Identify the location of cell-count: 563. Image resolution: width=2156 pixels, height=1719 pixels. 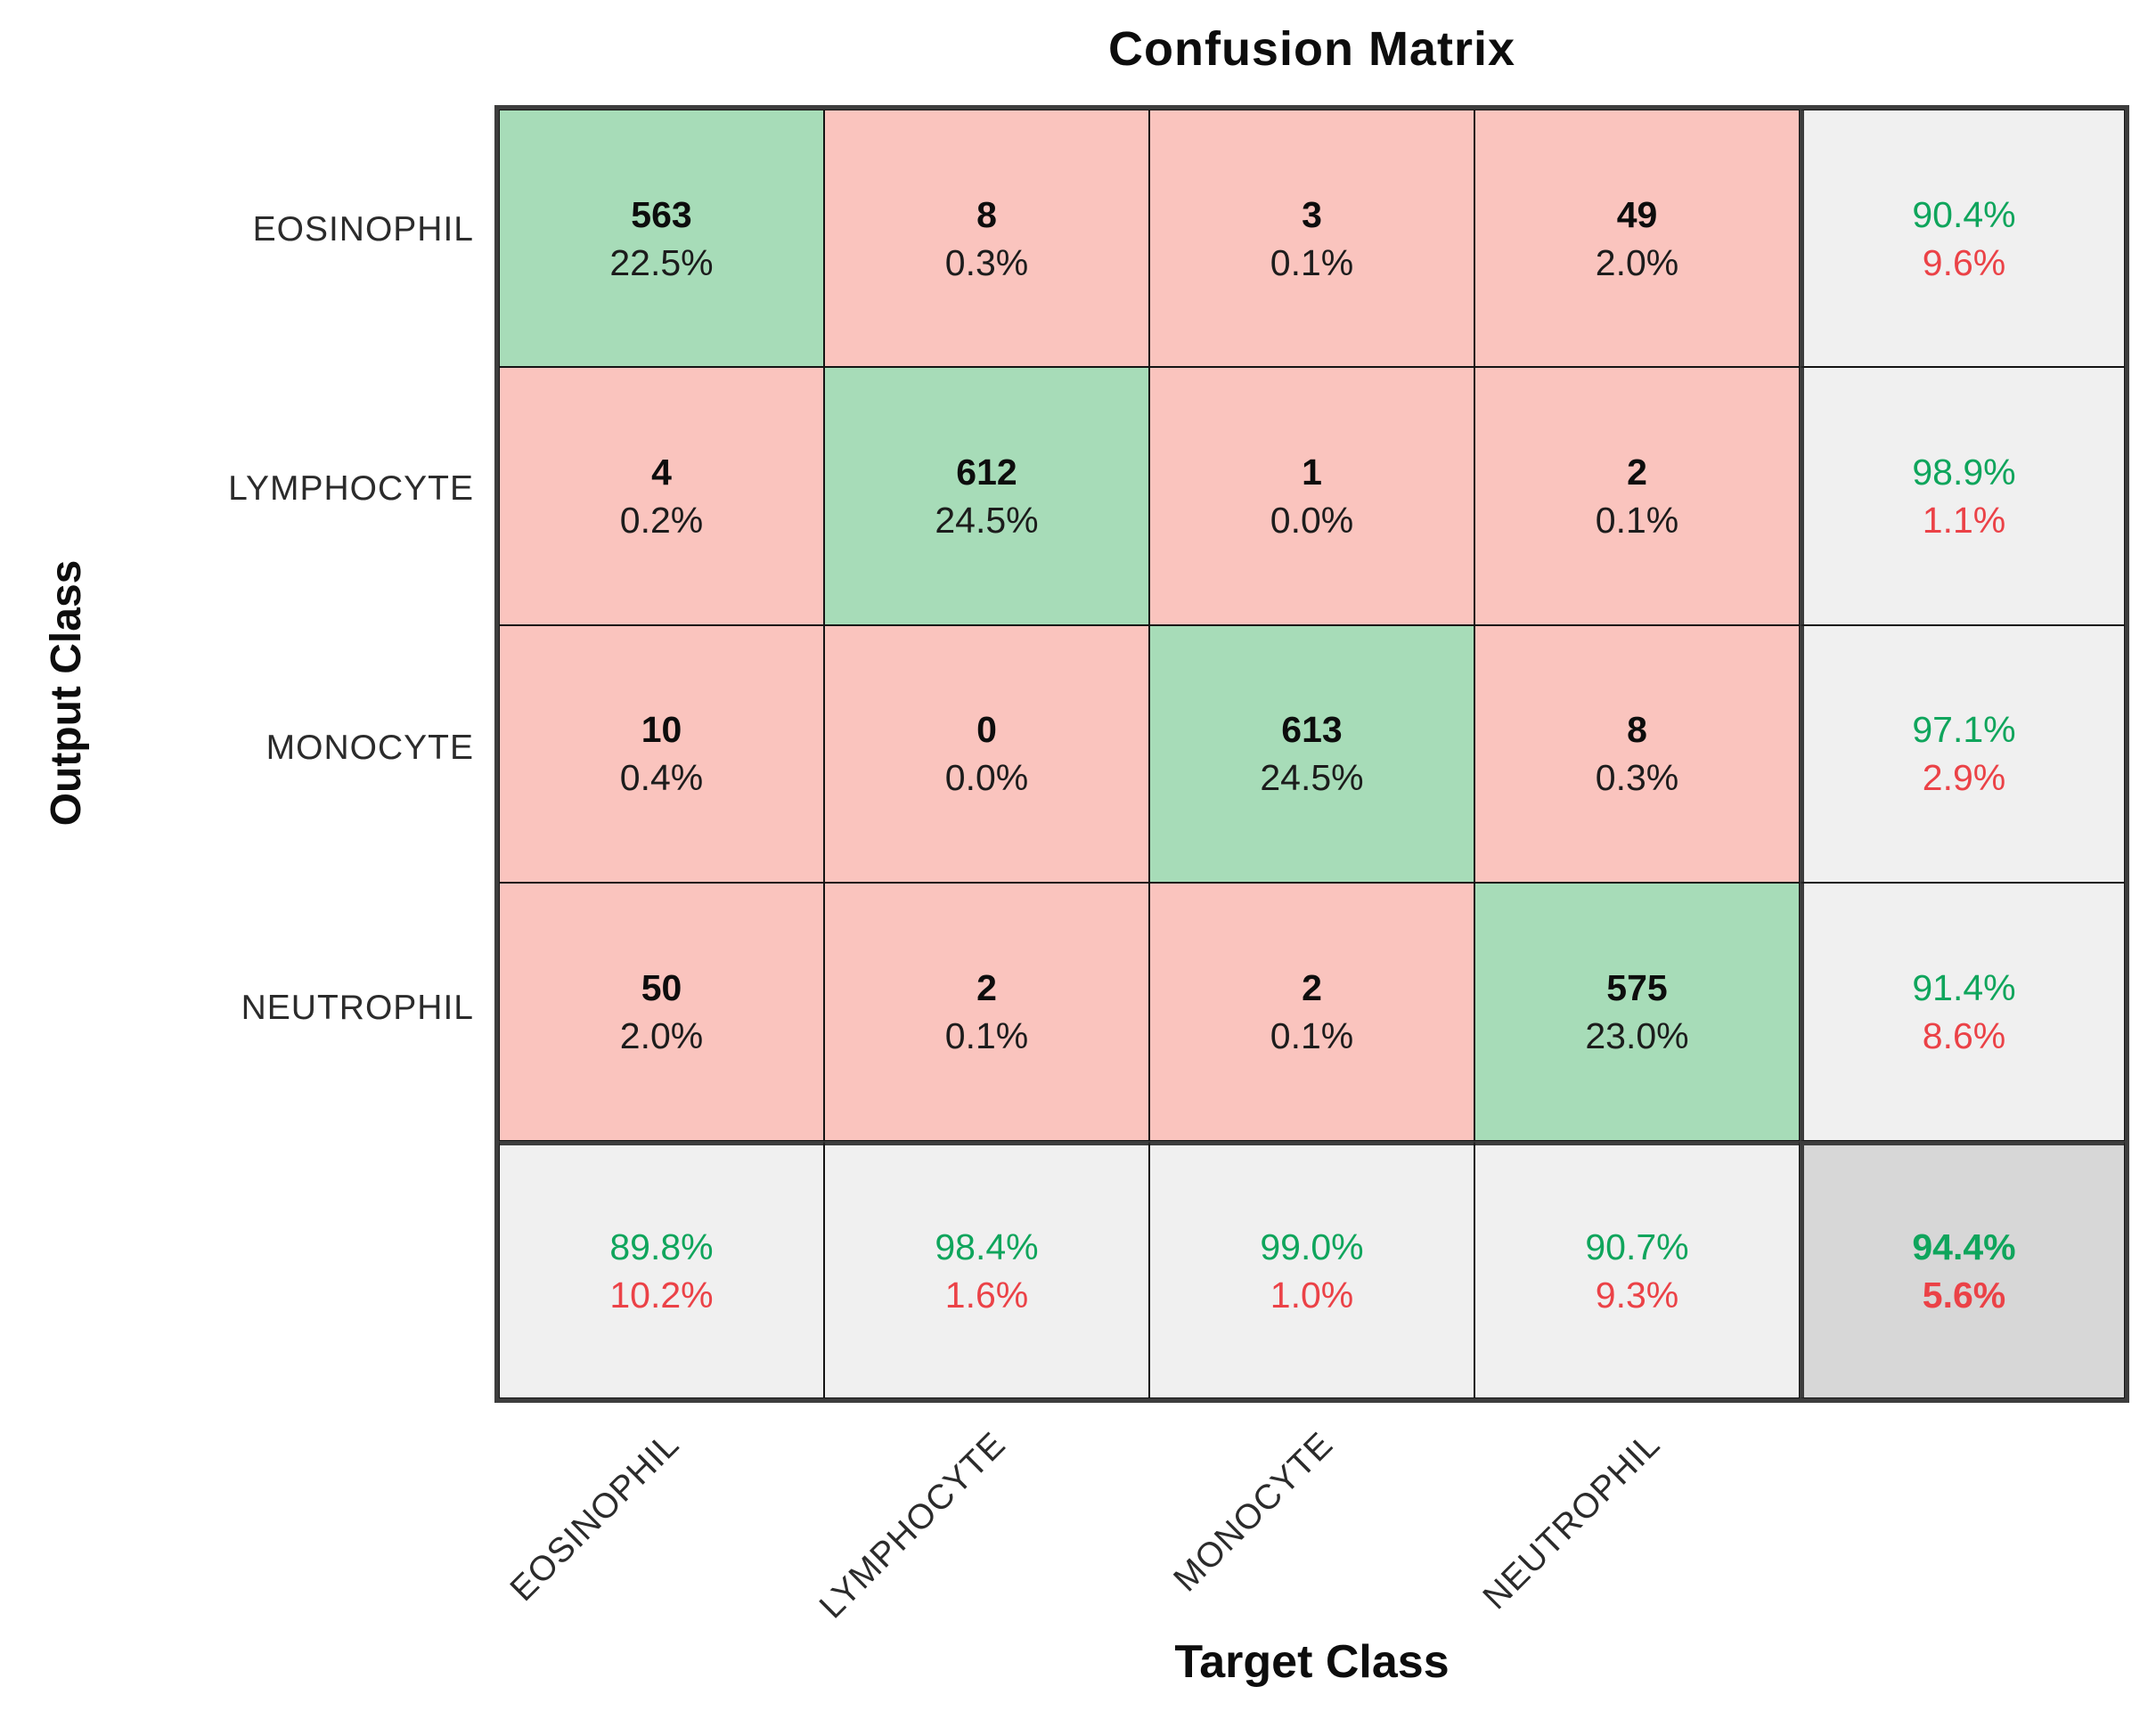
(661, 214).